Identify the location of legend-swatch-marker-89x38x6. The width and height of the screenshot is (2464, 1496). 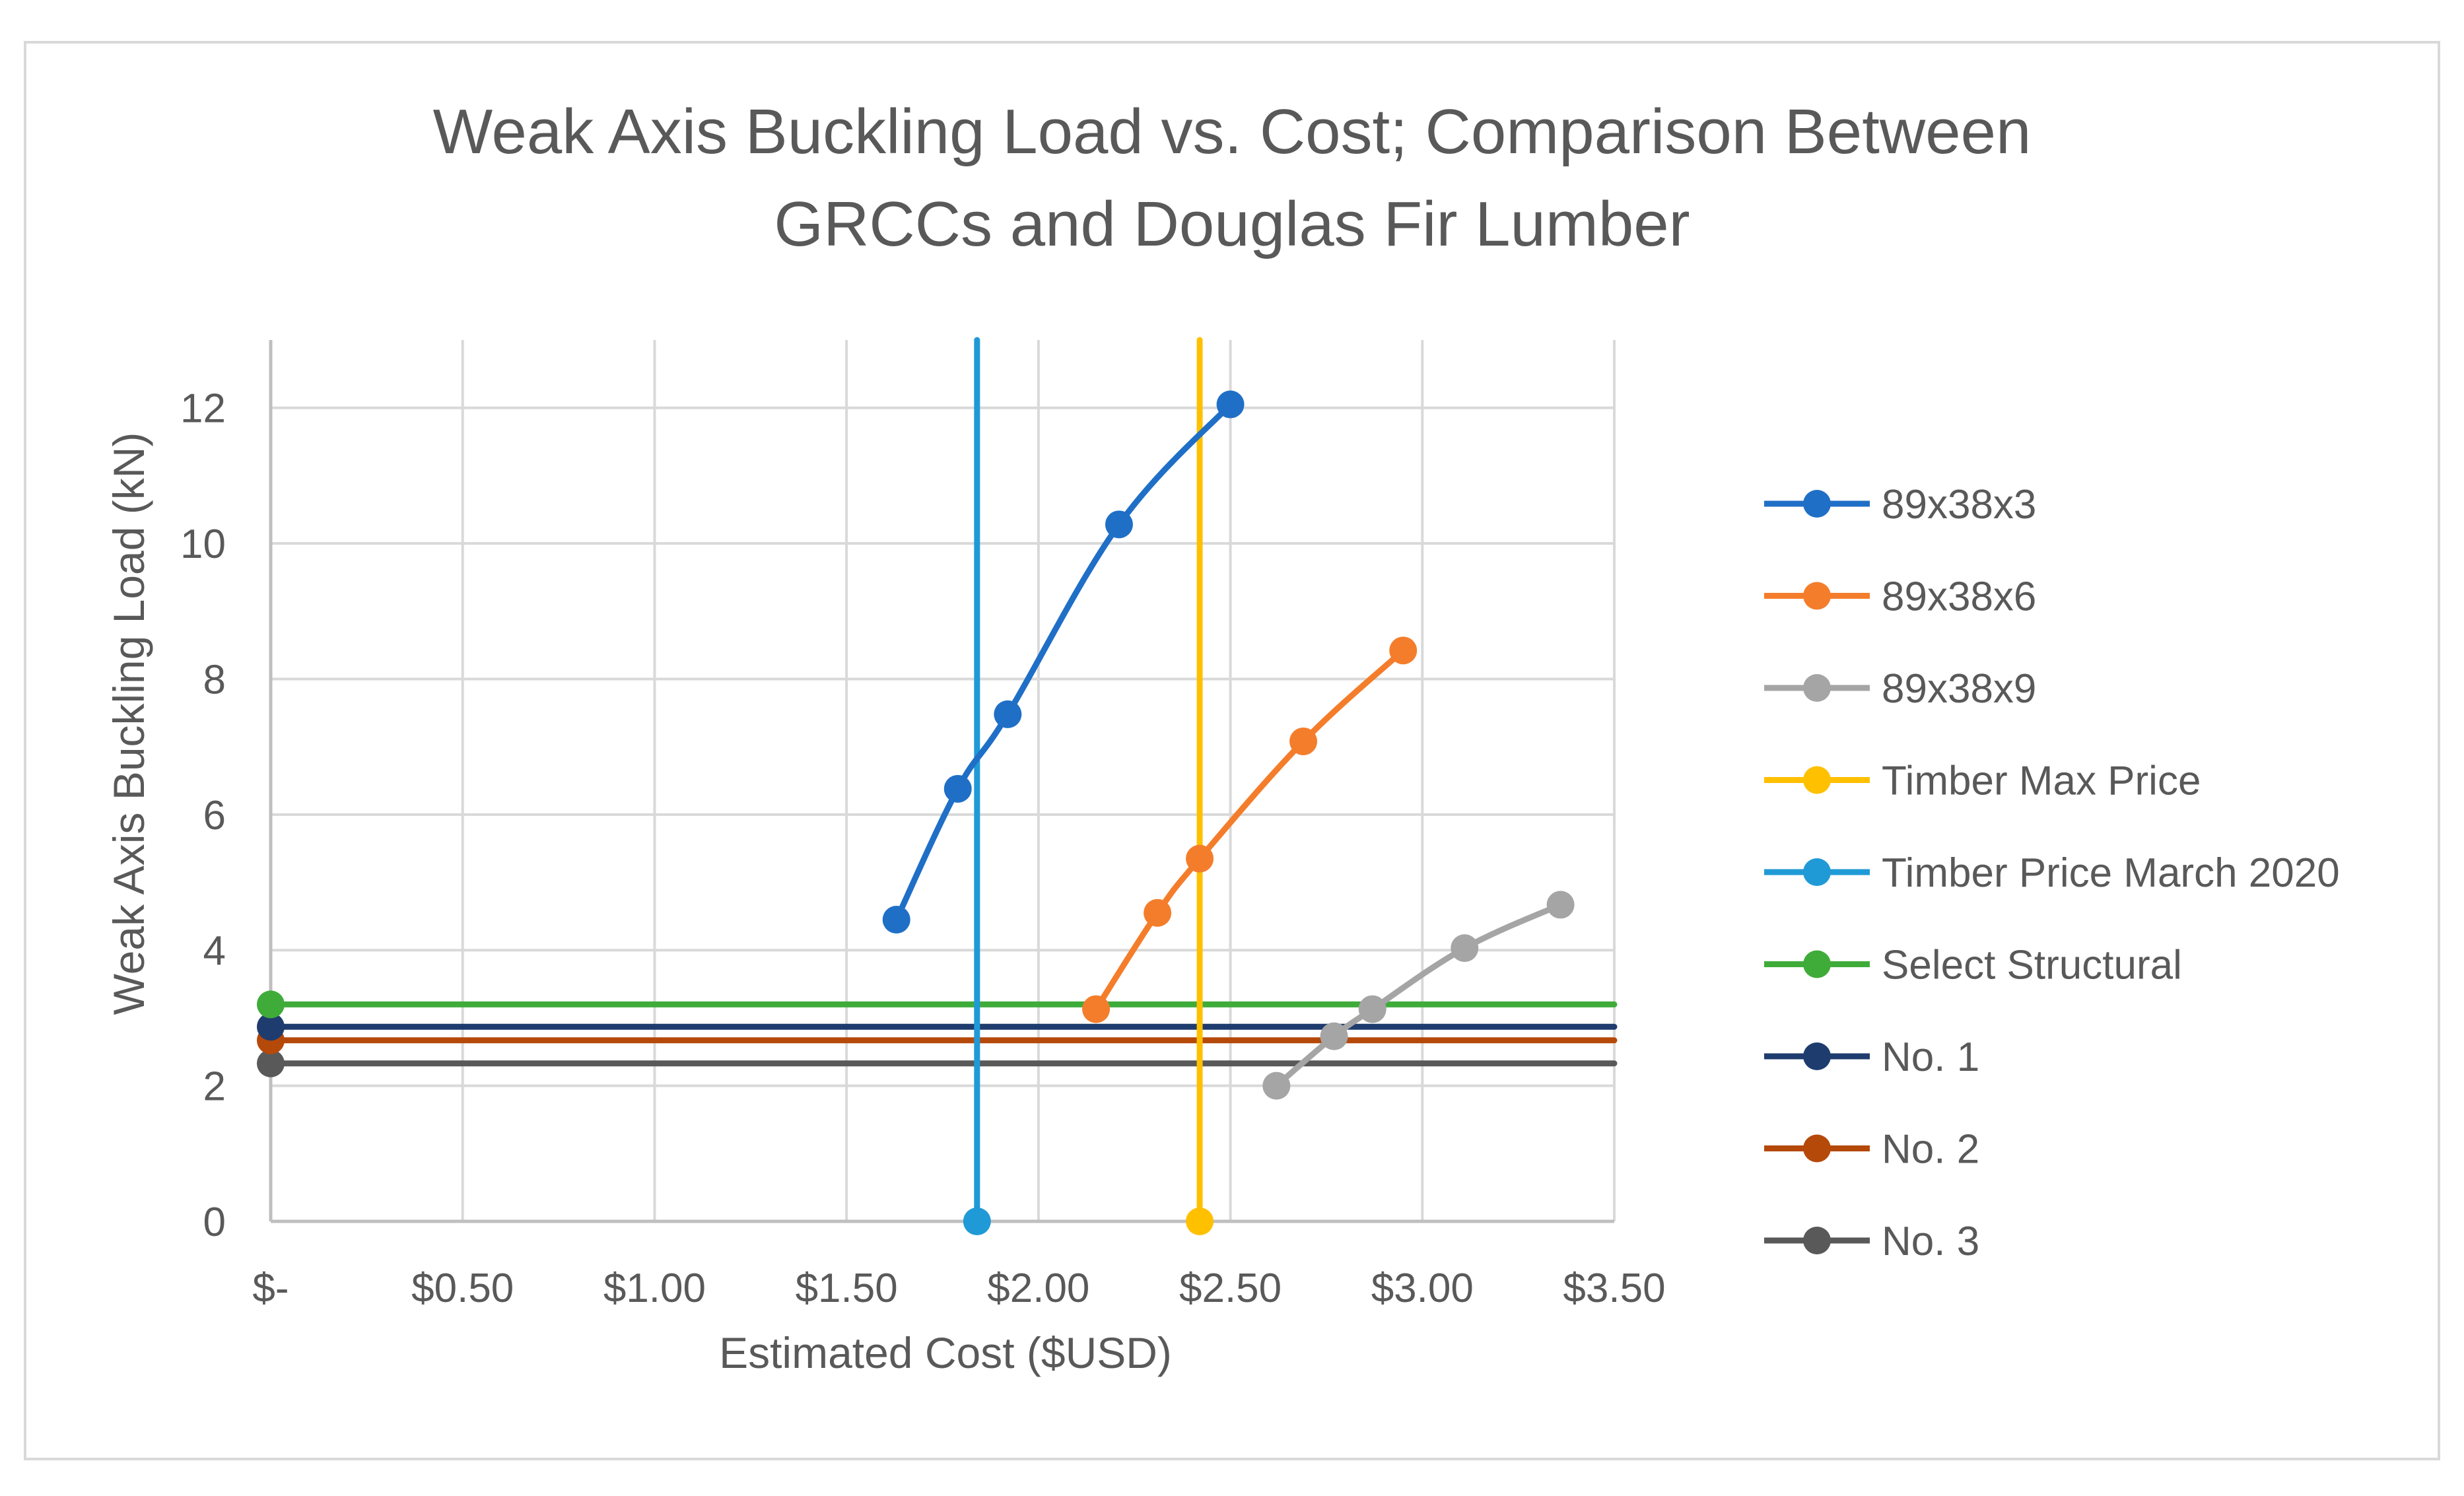
(1817, 596).